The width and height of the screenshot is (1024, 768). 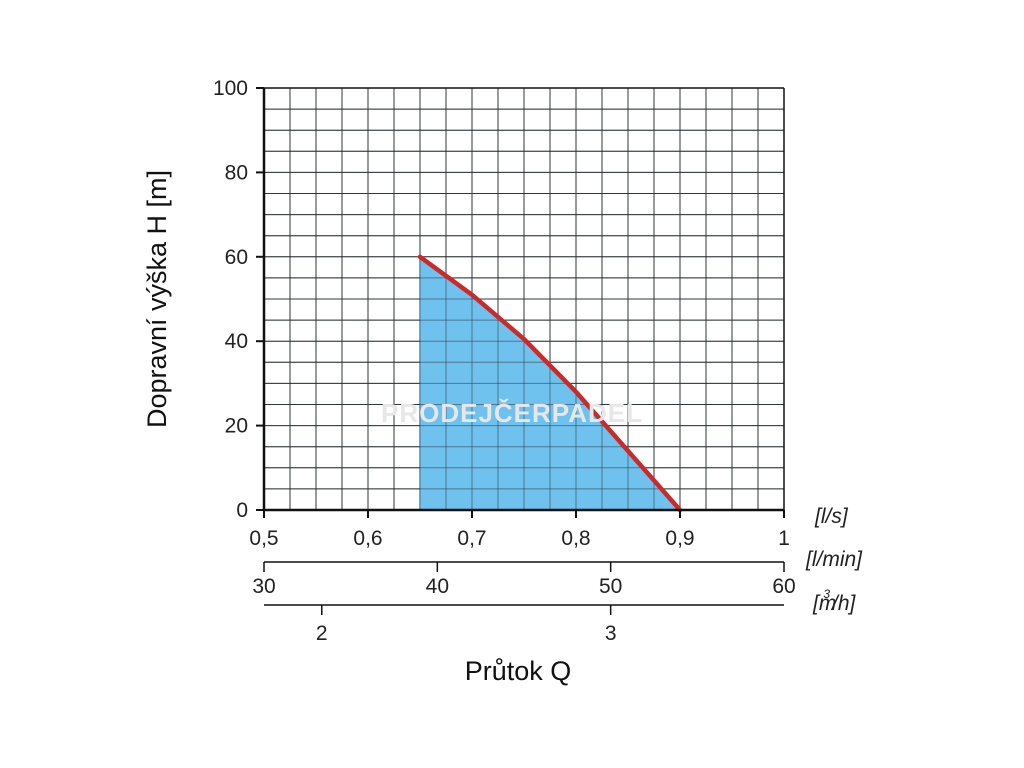 I want to click on watermark-text: PRODEJČERPADEL, so click(x=512, y=413).